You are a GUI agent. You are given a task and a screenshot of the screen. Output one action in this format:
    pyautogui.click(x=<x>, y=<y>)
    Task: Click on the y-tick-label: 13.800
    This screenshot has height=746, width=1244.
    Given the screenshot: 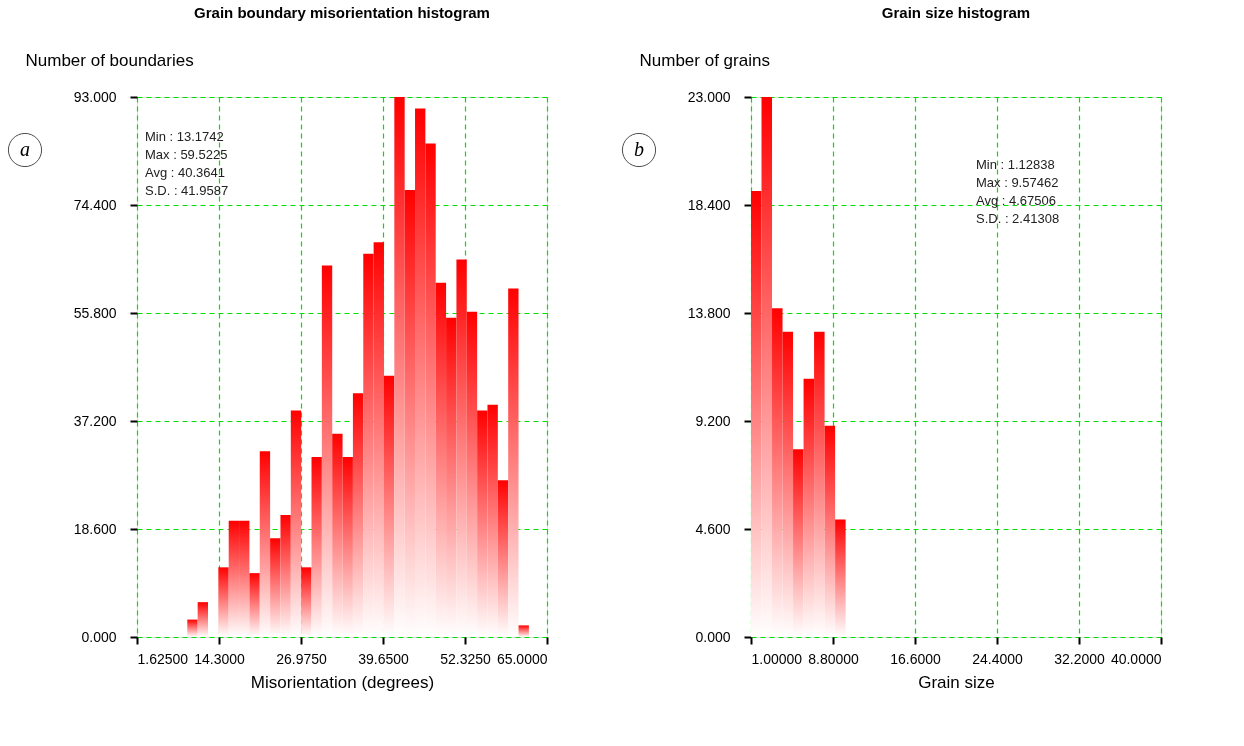 What is the action you would take?
    pyautogui.click(x=709, y=312)
    